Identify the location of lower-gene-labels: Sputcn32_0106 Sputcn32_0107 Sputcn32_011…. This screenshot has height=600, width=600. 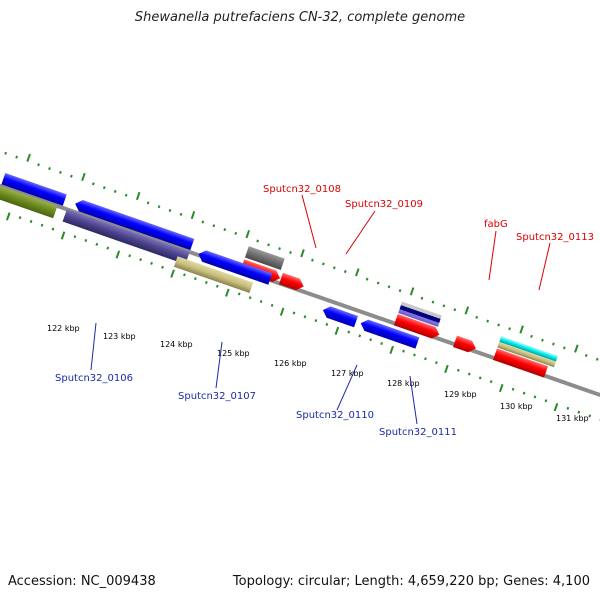
(256, 380).